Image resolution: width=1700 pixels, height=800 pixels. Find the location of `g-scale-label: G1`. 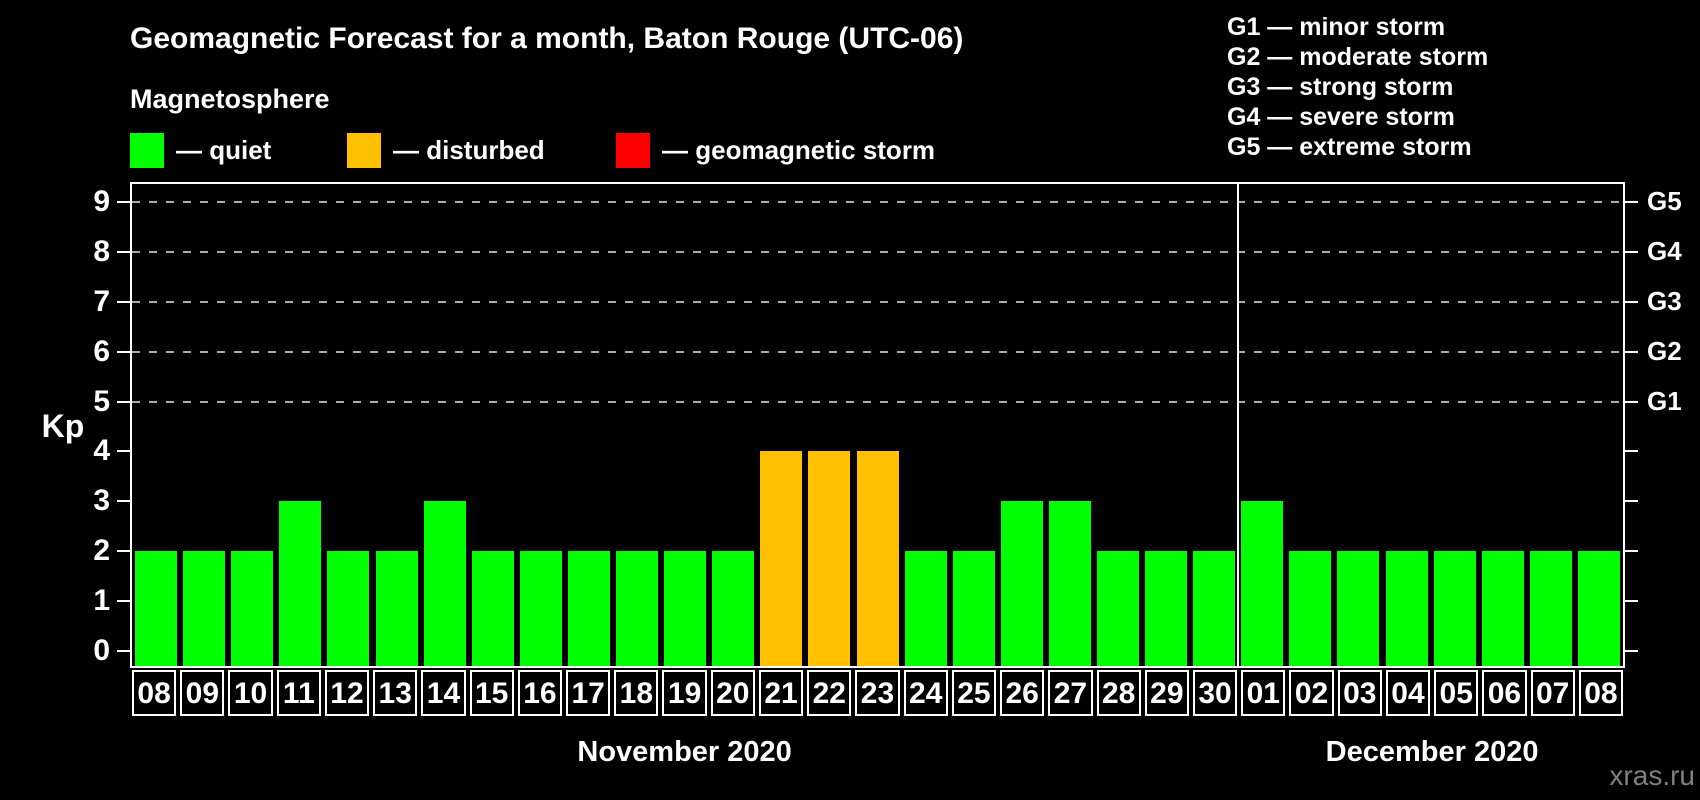

g-scale-label: G1 is located at coordinates (1664, 400).